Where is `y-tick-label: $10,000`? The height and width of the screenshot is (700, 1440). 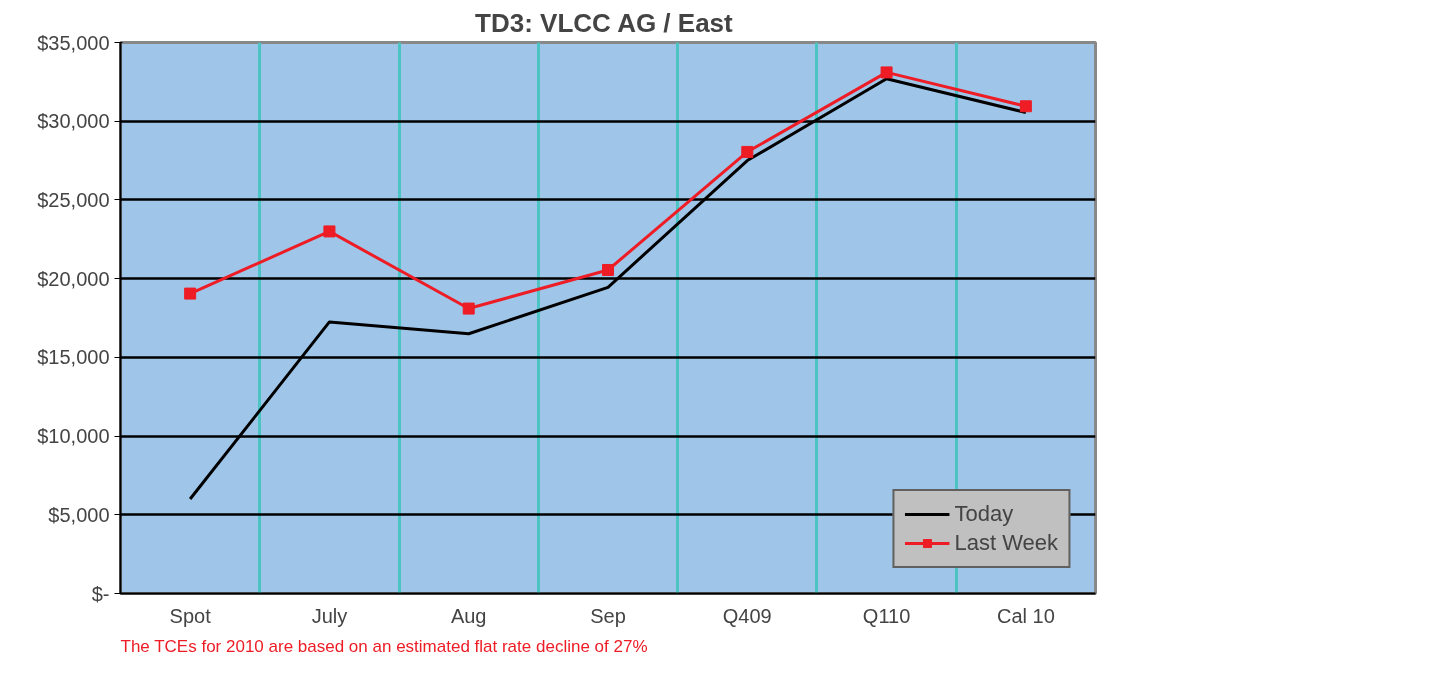 y-tick-label: $10,000 is located at coordinates (73, 436).